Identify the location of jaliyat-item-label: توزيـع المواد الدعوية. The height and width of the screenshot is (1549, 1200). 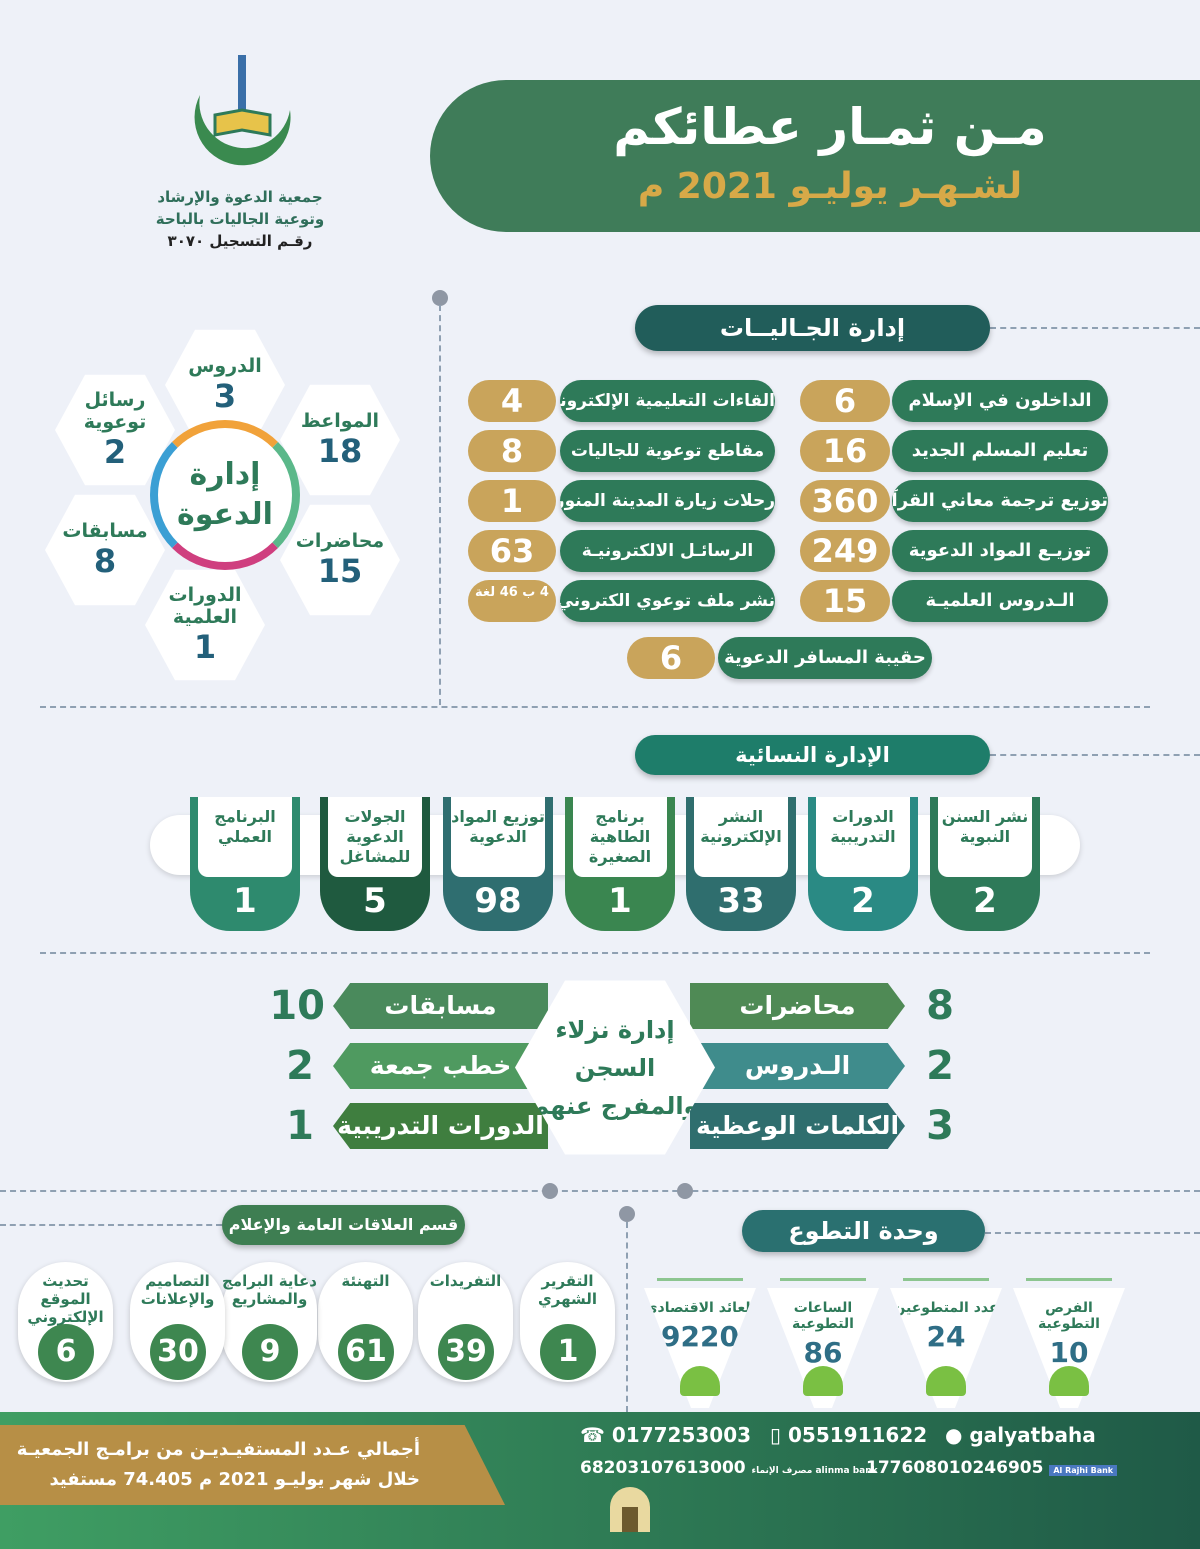
(1000, 551).